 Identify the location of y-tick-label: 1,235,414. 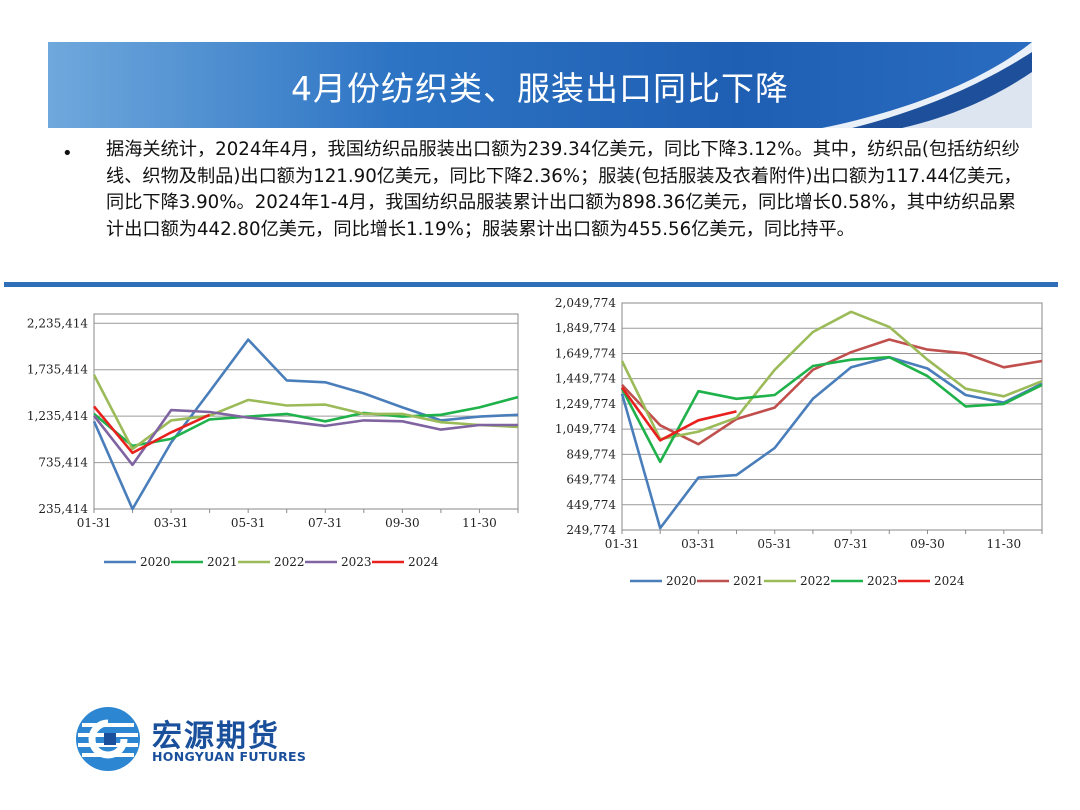
(57, 416).